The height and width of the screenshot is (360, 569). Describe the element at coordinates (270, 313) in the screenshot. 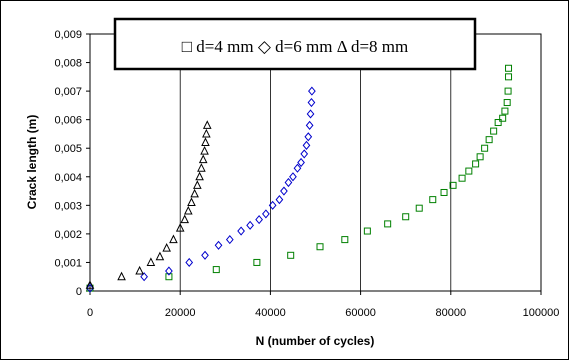

I see `x-tick-label: 40000` at that location.